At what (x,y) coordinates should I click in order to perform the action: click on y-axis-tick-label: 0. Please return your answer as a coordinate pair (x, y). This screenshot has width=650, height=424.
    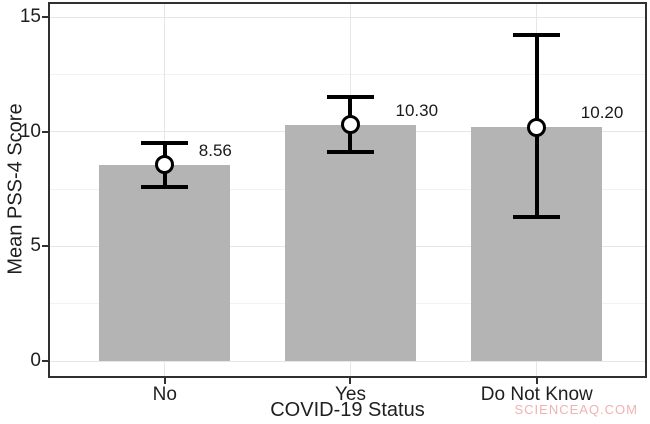
    Looking at the image, I should click on (35, 360).